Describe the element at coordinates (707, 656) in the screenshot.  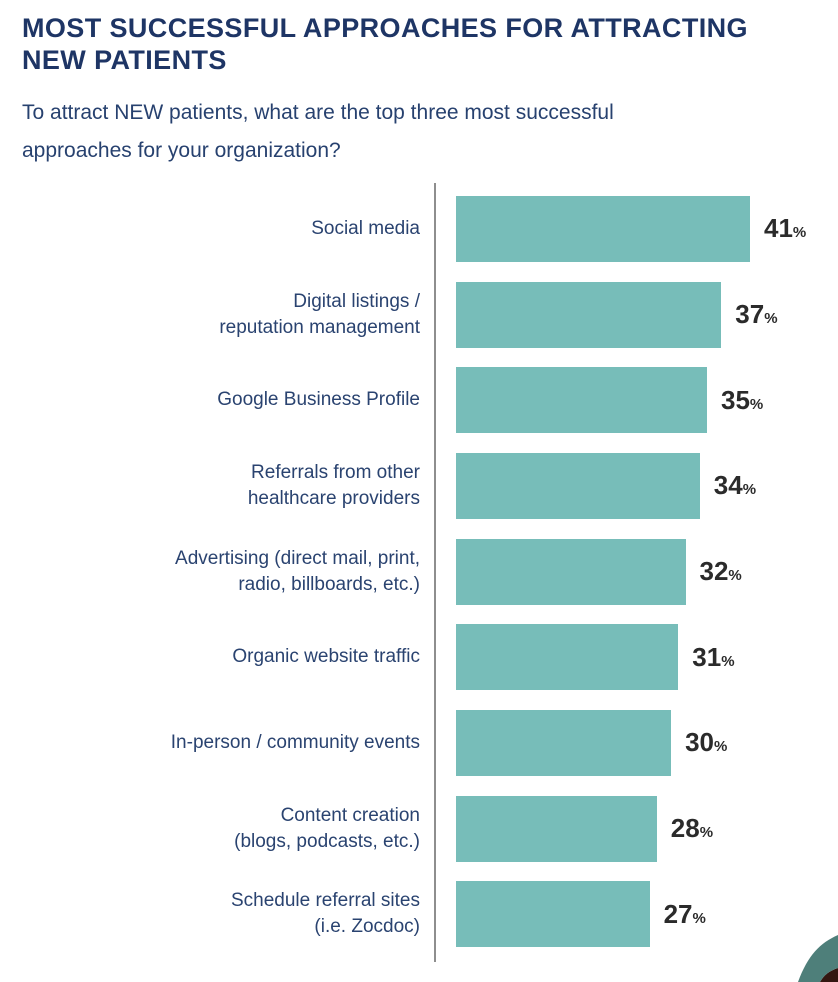
I see `value-number: 31` at that location.